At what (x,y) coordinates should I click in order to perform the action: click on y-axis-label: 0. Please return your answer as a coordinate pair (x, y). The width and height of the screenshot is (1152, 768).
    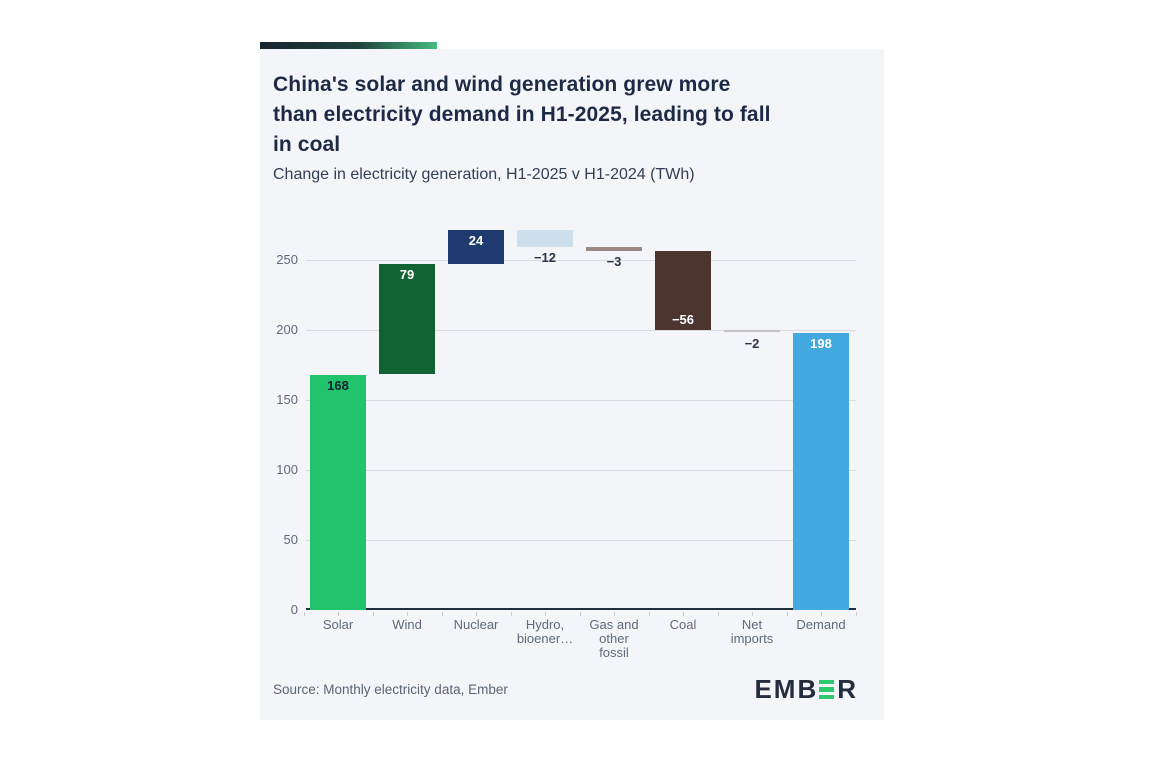
    Looking at the image, I should click on (294, 609).